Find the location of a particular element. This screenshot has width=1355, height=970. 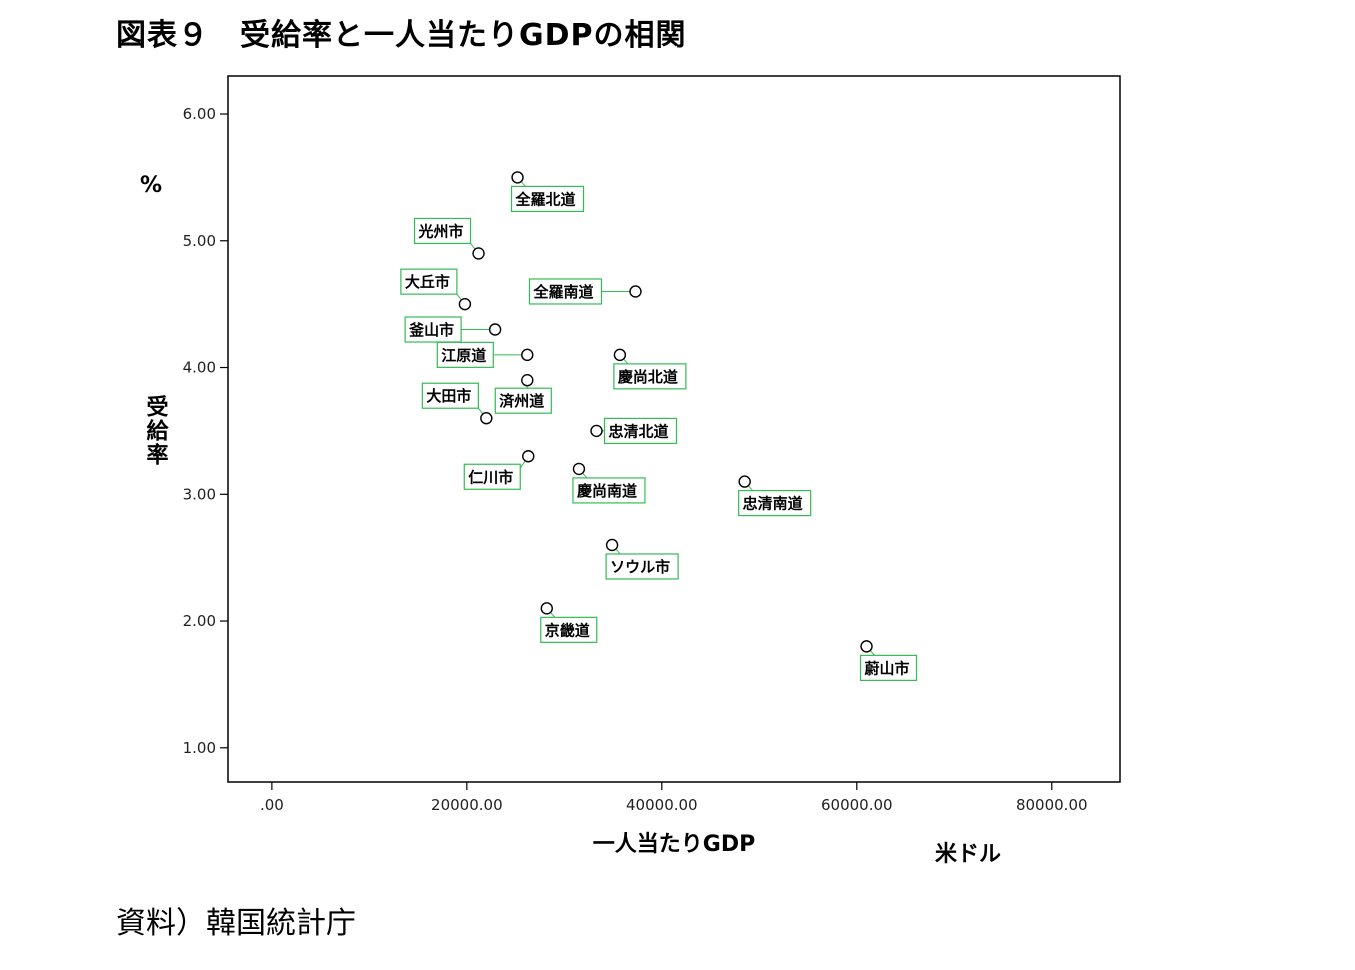

label-text: 光州市 is located at coordinates (441, 231).